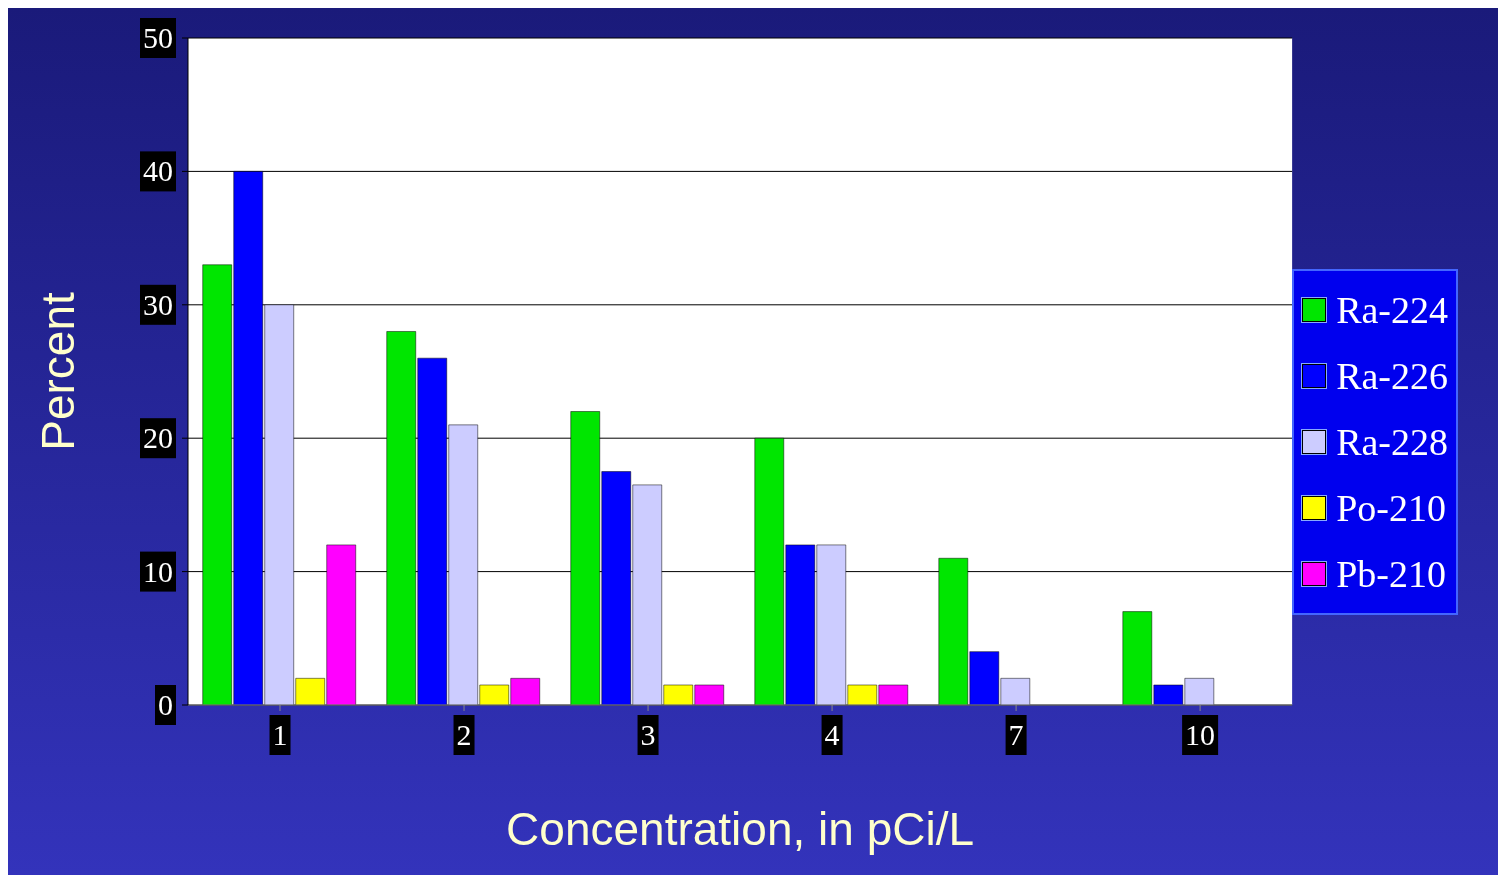  What do you see at coordinates (1016, 734) in the screenshot?
I see `x-tick-label: 7` at bounding box center [1016, 734].